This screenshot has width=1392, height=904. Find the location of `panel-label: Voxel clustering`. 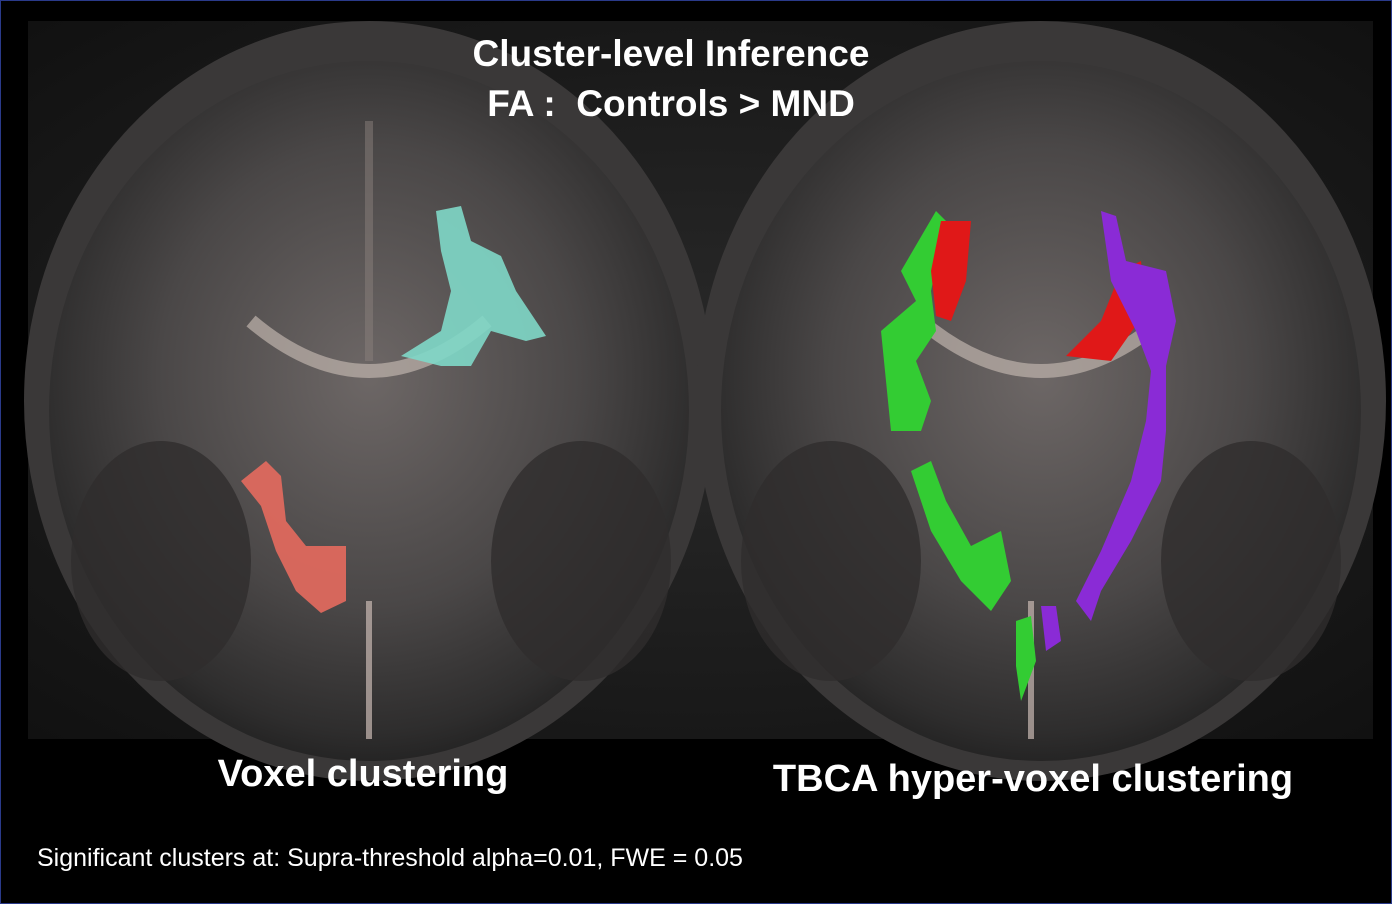

panel-label: Voxel clustering is located at coordinates (363, 774).